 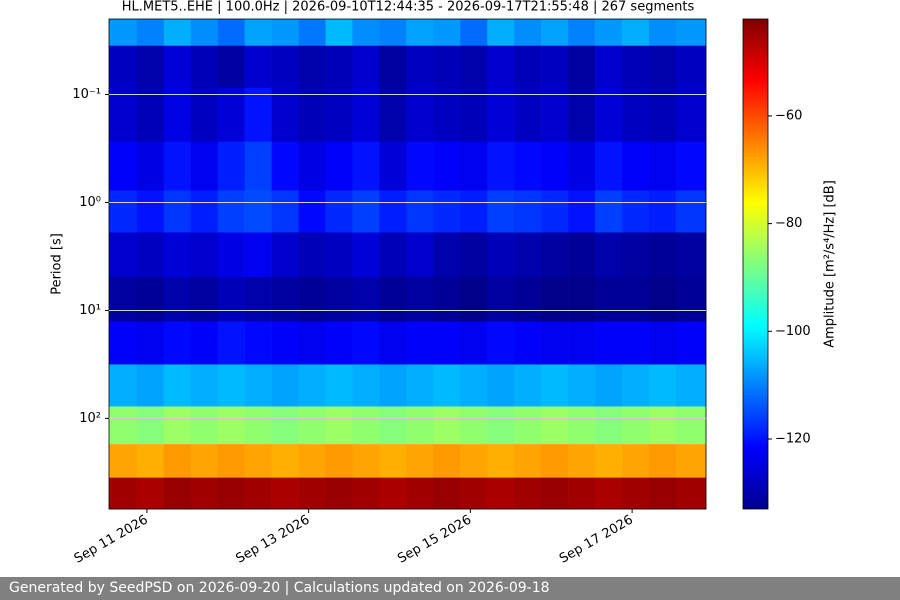 I want to click on colorbar, so click(x=755, y=264).